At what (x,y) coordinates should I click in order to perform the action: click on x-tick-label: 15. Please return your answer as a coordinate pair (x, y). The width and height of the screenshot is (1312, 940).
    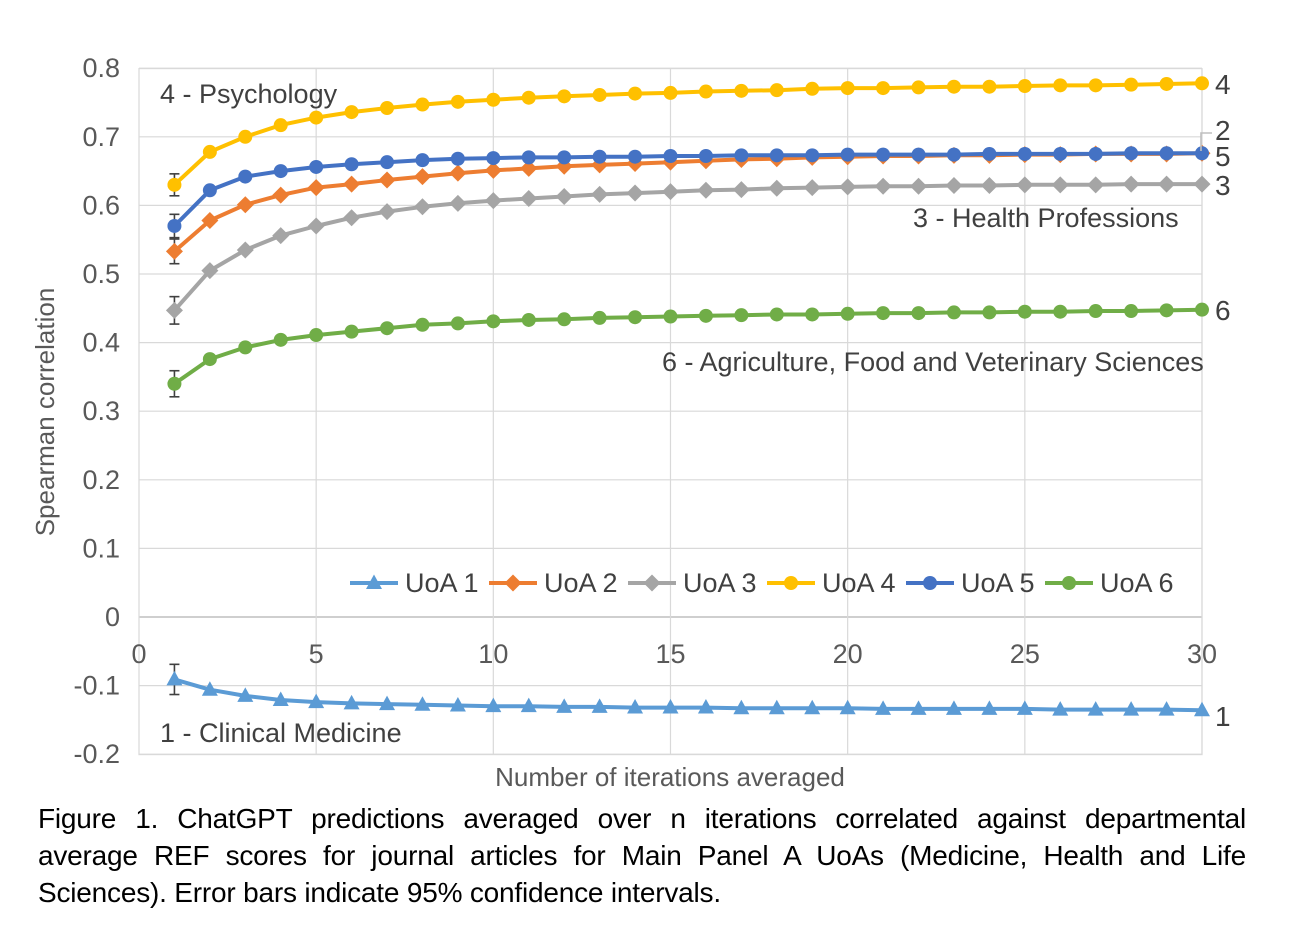
    Looking at the image, I should click on (670, 654).